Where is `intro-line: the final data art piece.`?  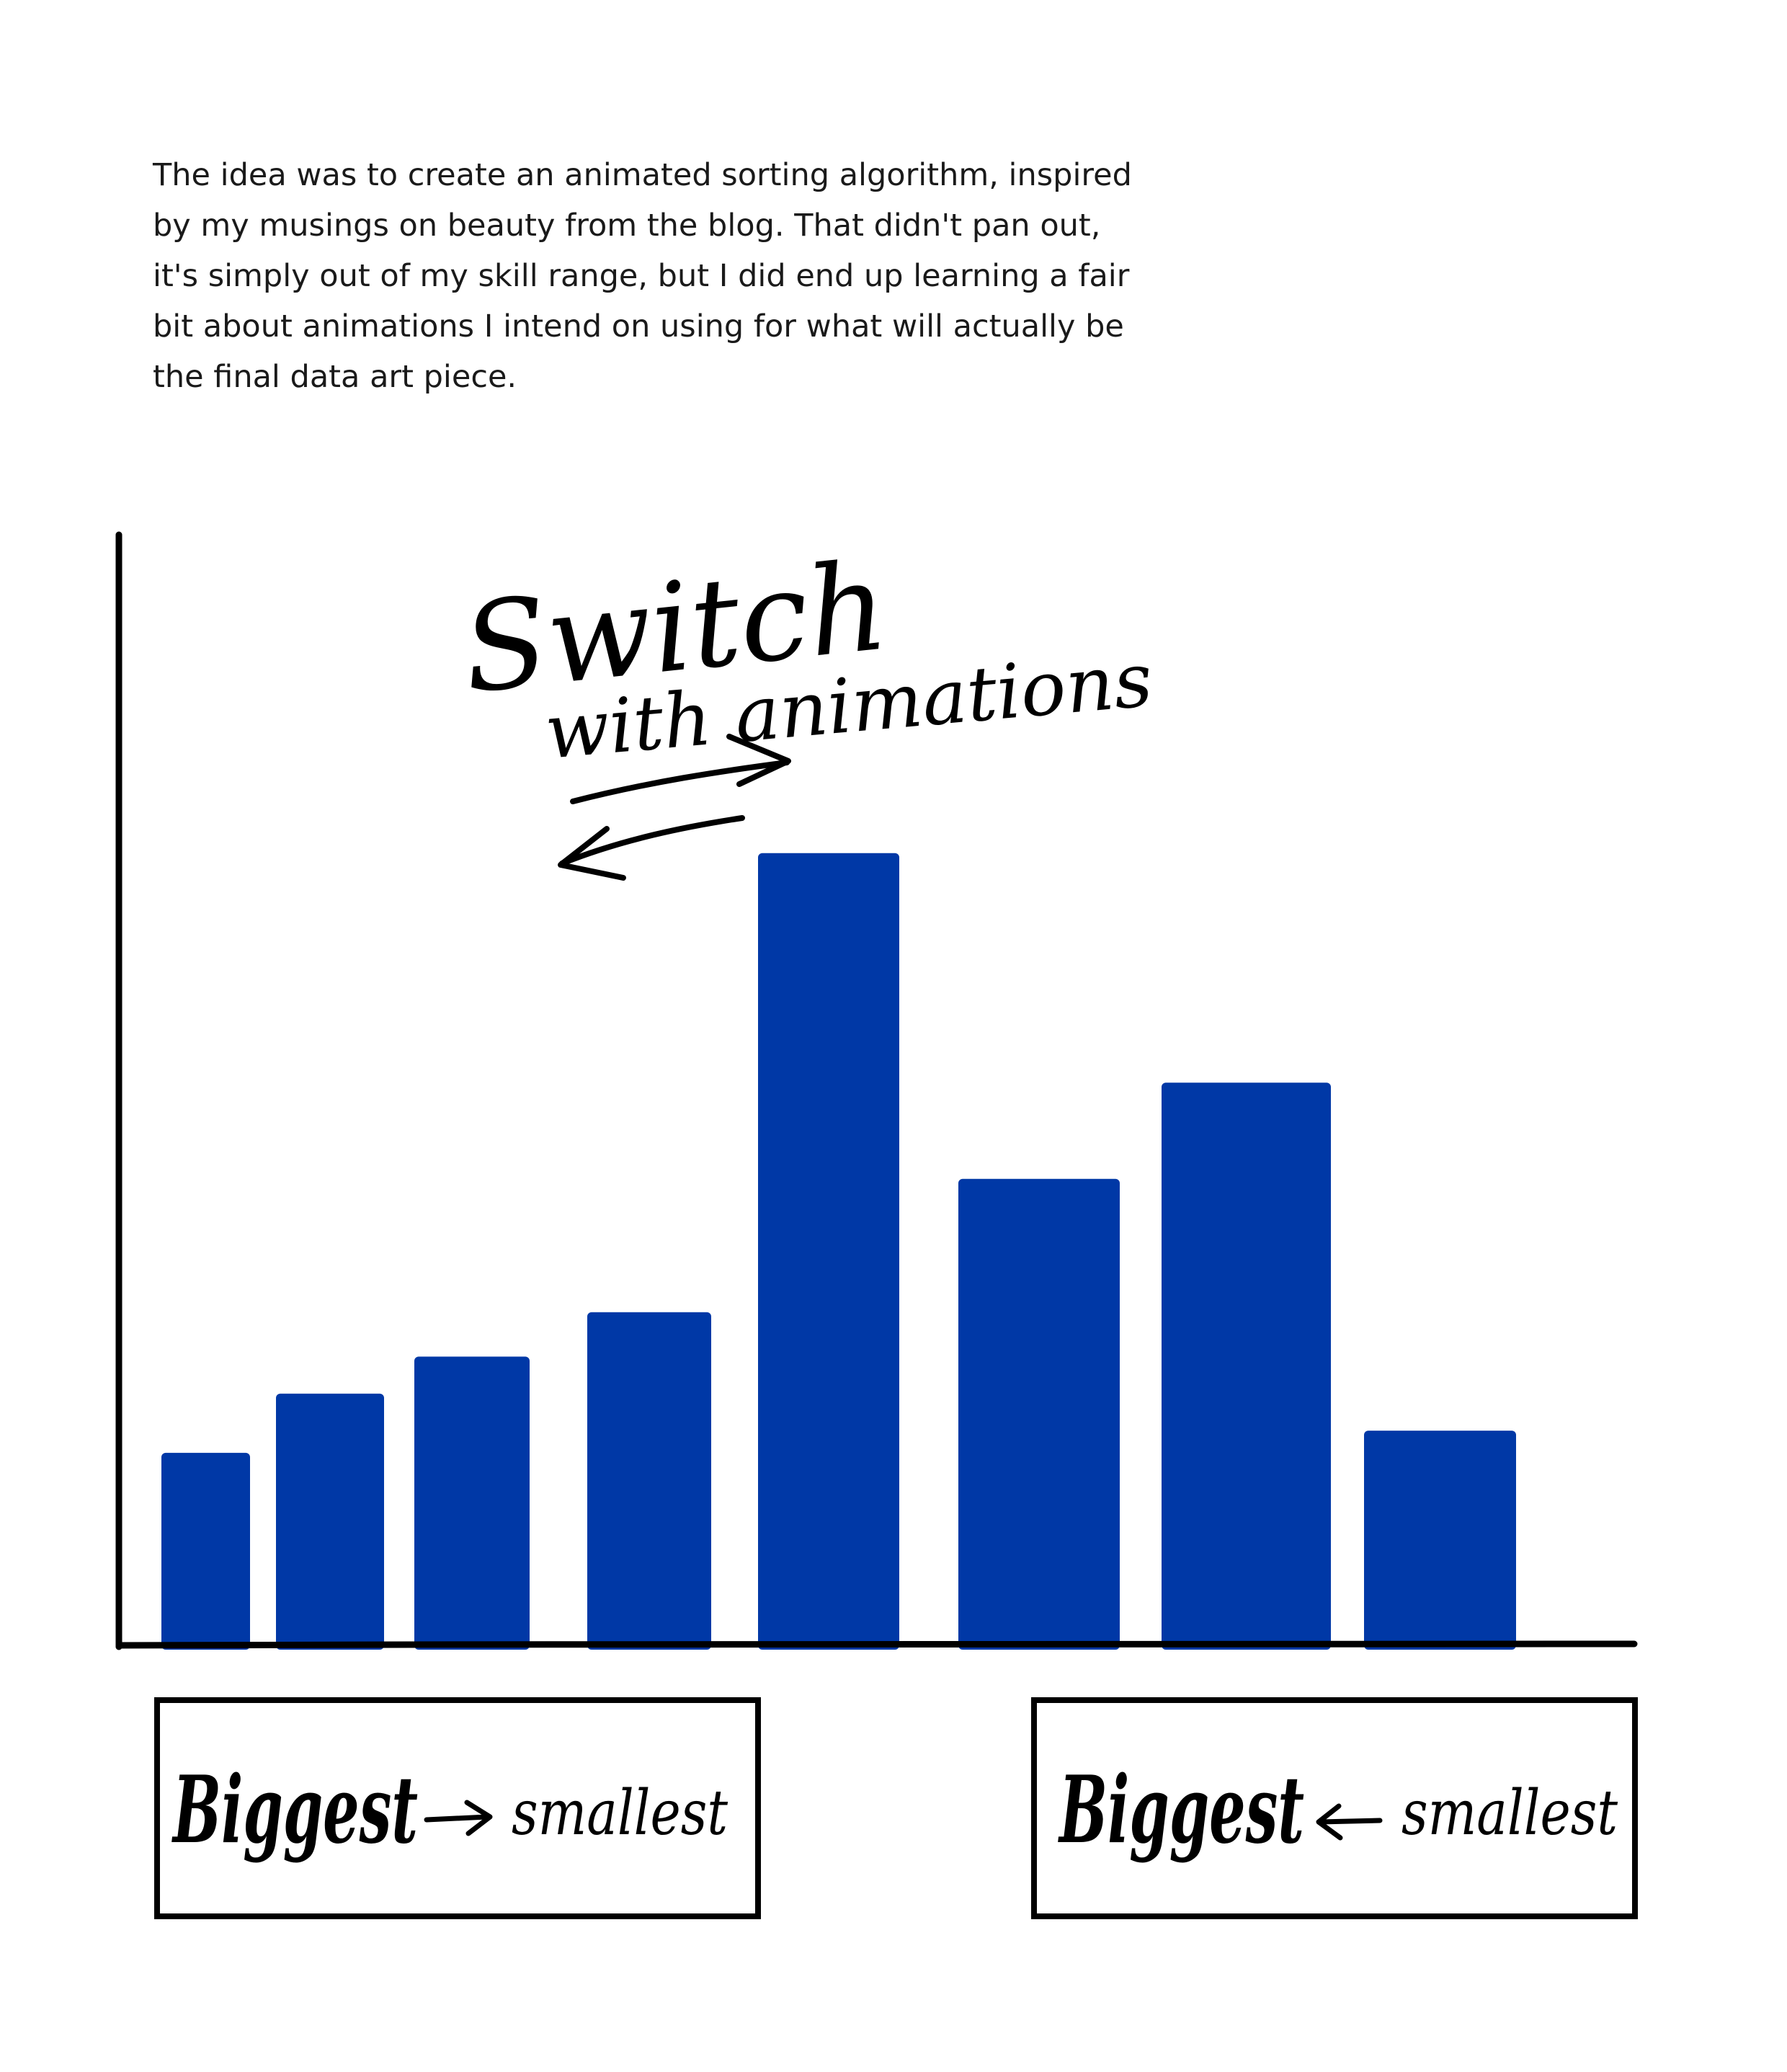 intro-line: the final data art piece. is located at coordinates (335, 377).